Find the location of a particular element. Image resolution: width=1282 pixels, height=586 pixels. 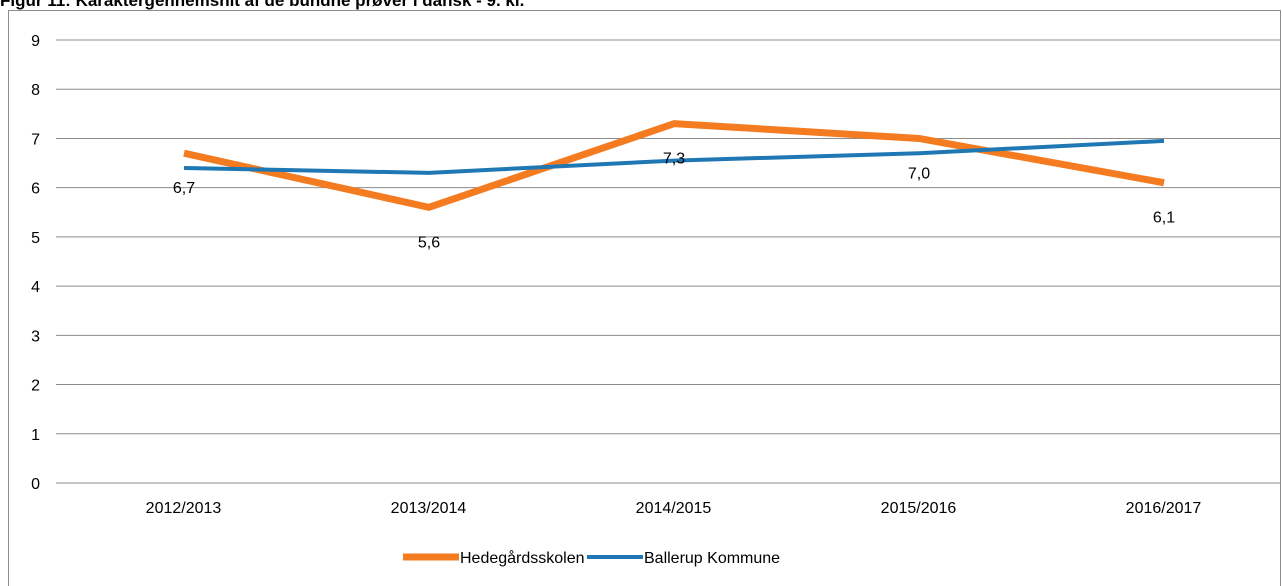

x-tick-label: 2016/2017 is located at coordinates (1164, 508).